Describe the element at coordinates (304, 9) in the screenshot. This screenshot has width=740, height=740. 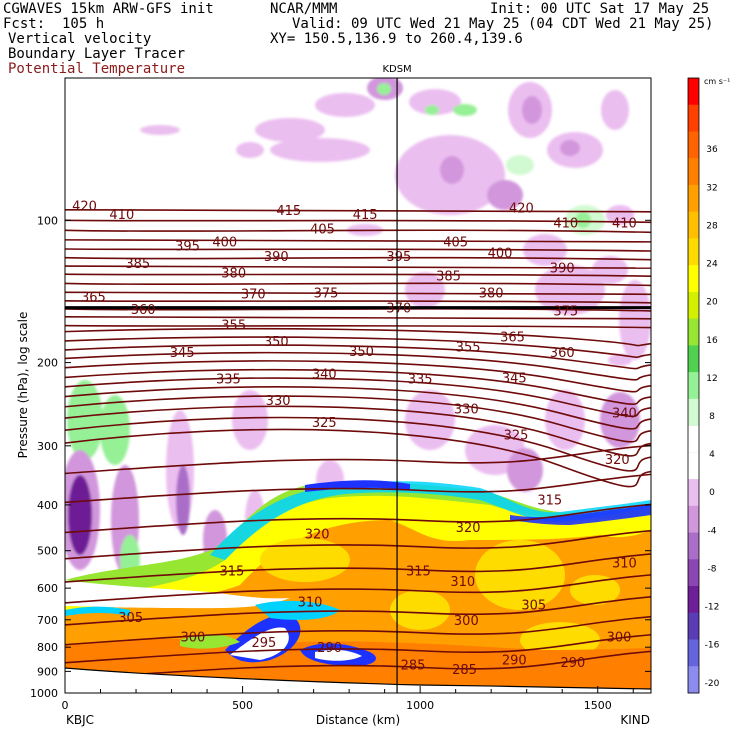
I see `org-label: NCAR/MMM` at that location.